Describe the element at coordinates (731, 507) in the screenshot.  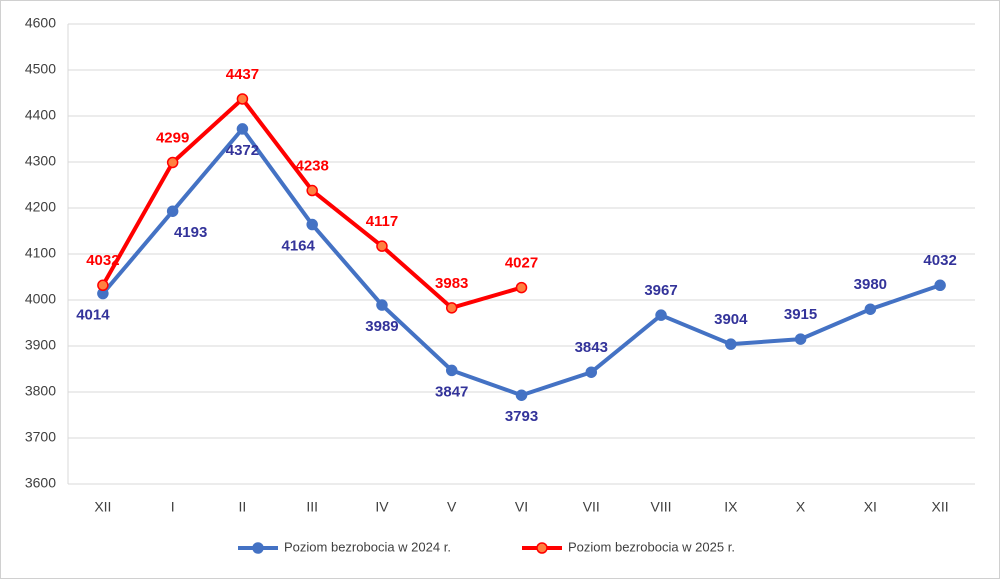
I see `x-tick-label: IX` at that location.